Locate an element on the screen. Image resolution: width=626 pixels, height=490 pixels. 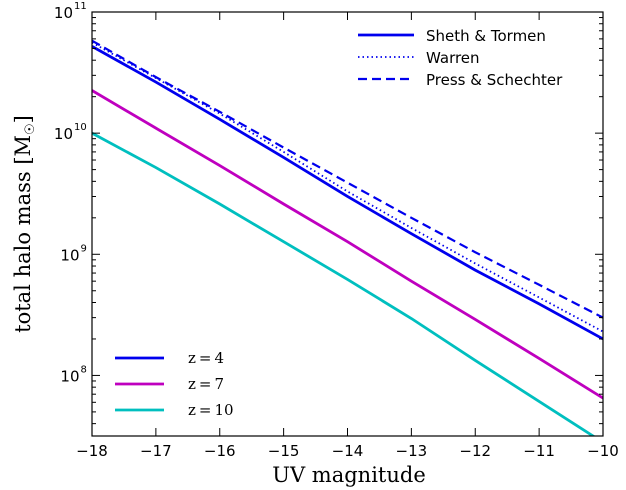
x-tick-label: −10 is located at coordinates (603, 451).